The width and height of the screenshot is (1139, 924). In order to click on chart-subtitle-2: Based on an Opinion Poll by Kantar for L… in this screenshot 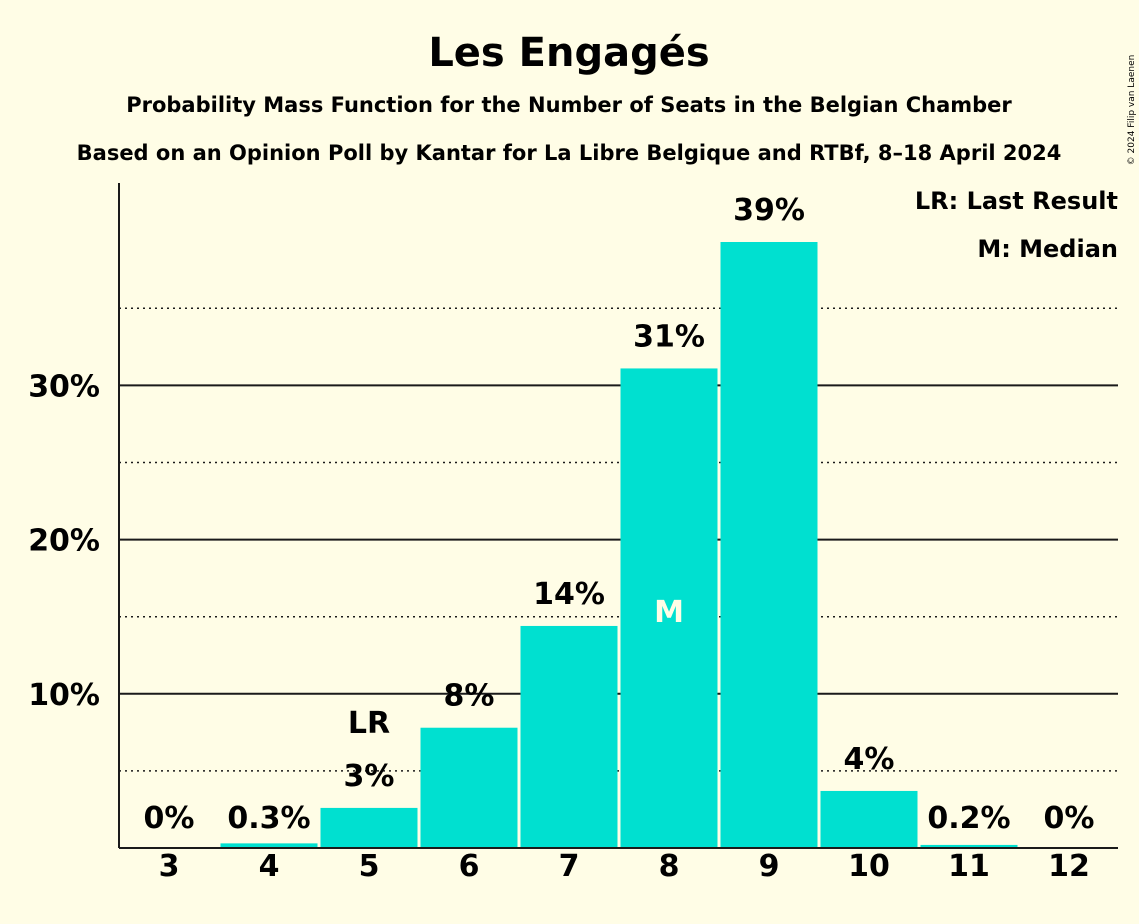, I will do `click(569, 153)`.